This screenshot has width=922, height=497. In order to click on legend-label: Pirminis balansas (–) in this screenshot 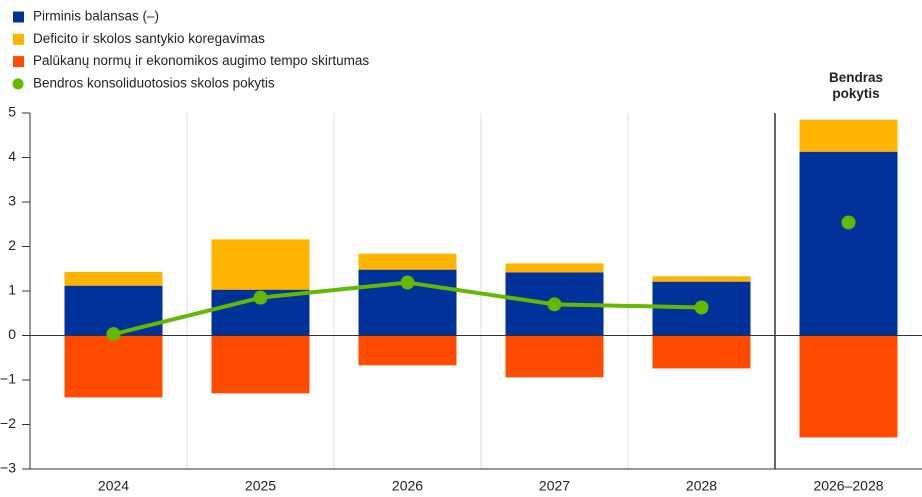, I will do `click(96, 16)`.